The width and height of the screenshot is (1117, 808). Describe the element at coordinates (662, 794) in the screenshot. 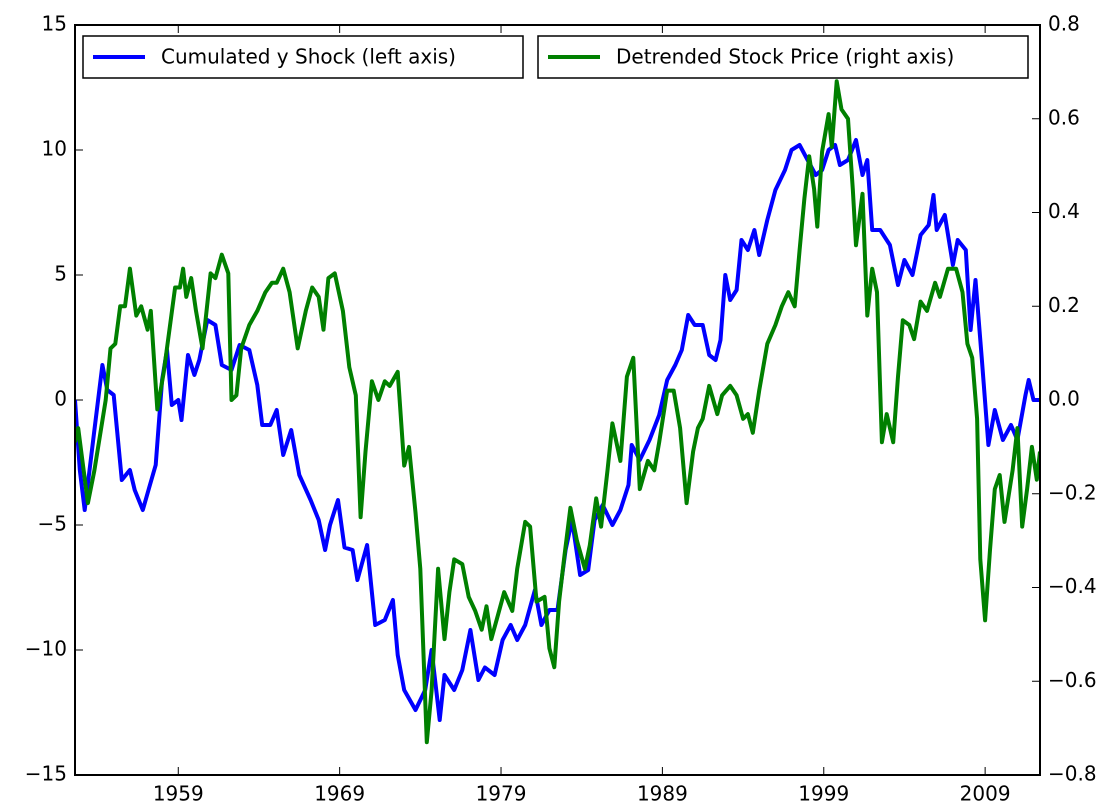

I see `x-tick-label: 1989` at that location.